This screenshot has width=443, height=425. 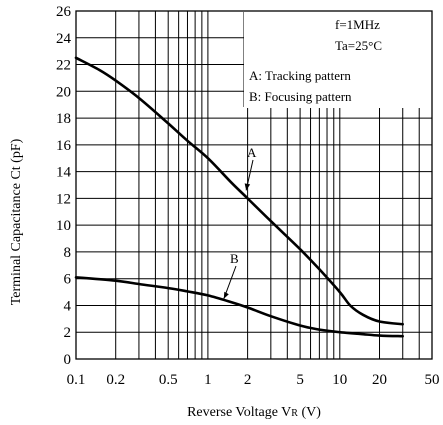 What do you see at coordinates (68, 306) in the screenshot?
I see `y-tick-label: 4` at bounding box center [68, 306].